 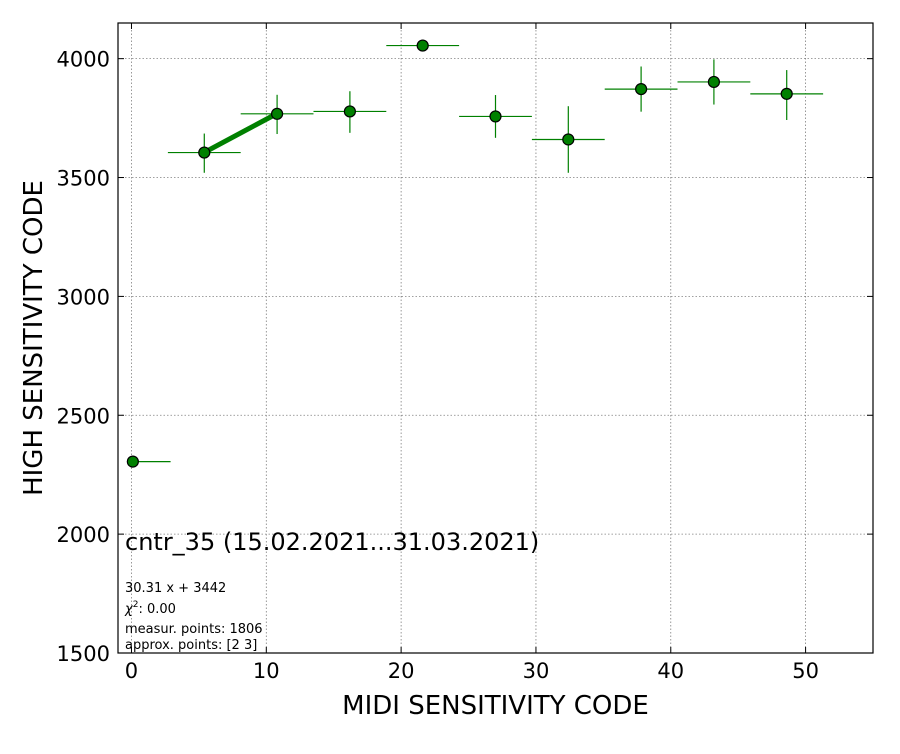 I want to click on chi2-power: 2, so click(x=136, y=605).